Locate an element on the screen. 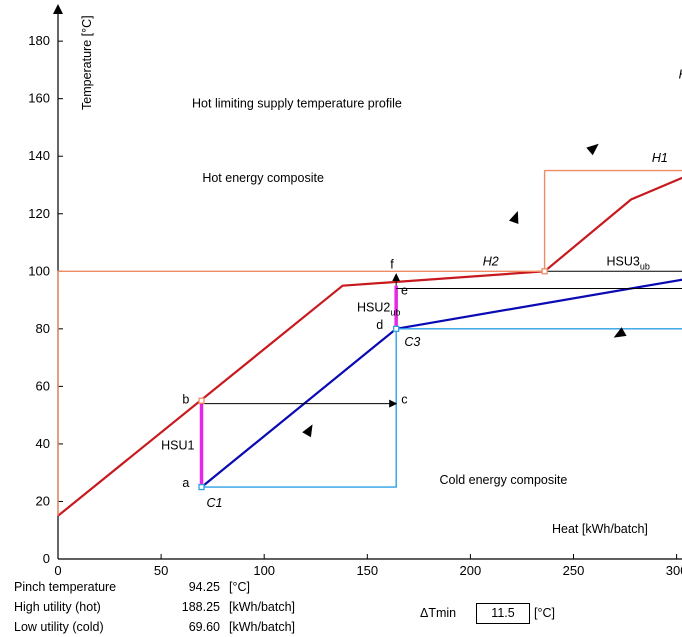  stream-label: H1 is located at coordinates (660, 158).